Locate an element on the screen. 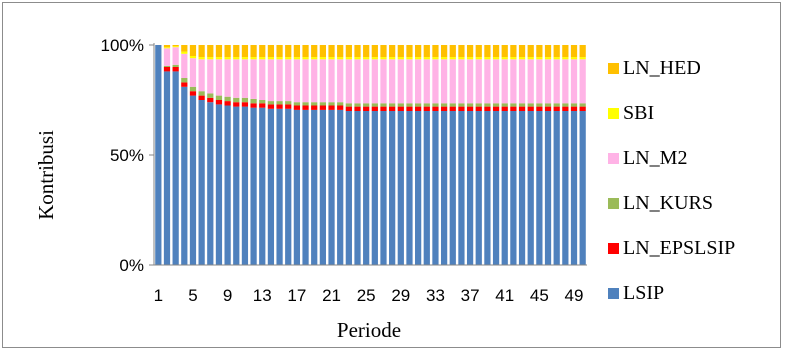 The image size is (785, 352). x-tick-label: 17 is located at coordinates (296, 295).